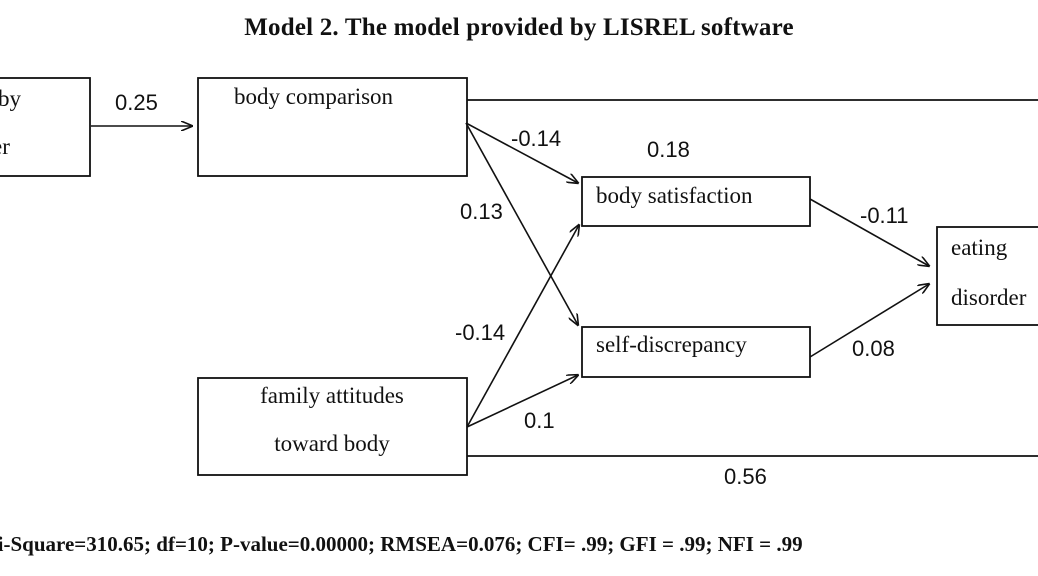  I want to click on path-coef-comparison-to-satisfaction: -0.14, so click(536, 138).